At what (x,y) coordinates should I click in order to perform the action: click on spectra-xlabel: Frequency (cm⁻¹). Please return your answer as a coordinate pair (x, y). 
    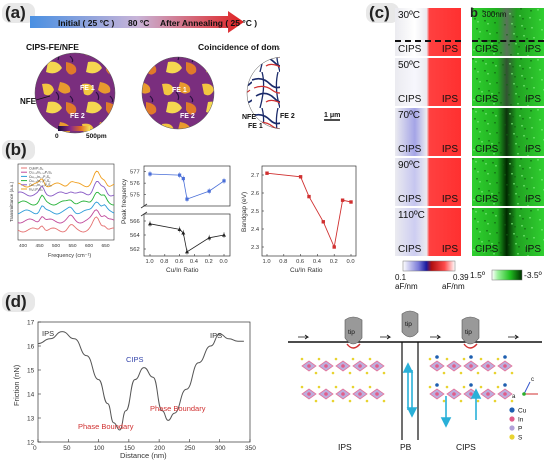
    Looking at the image, I should click on (69, 256).